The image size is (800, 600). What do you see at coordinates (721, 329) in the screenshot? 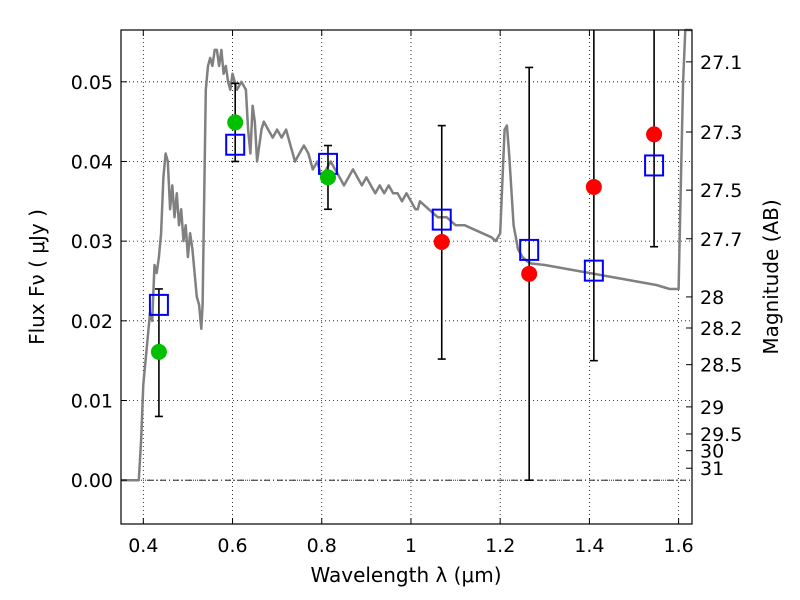
I see `y2-tick-label: 28.2` at bounding box center [721, 329].